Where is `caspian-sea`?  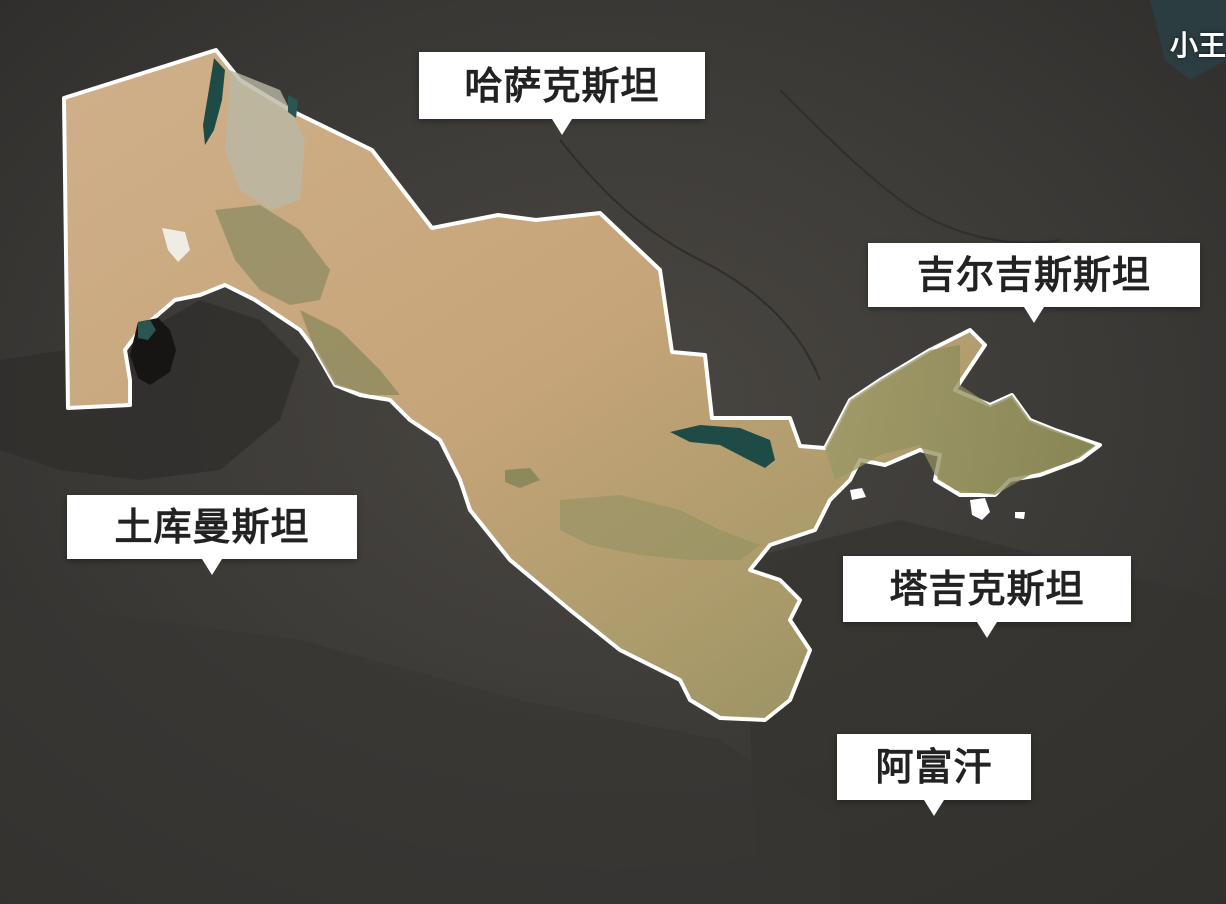 caspian-sea is located at coordinates (150, 390).